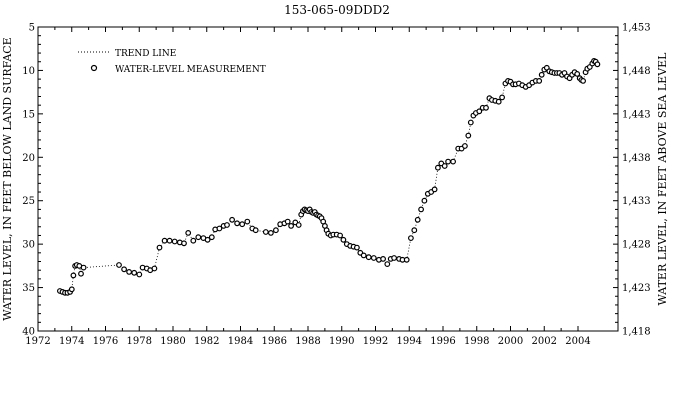 The image size is (673, 414). I want to click on x-tick-label: 1996, so click(442, 341).